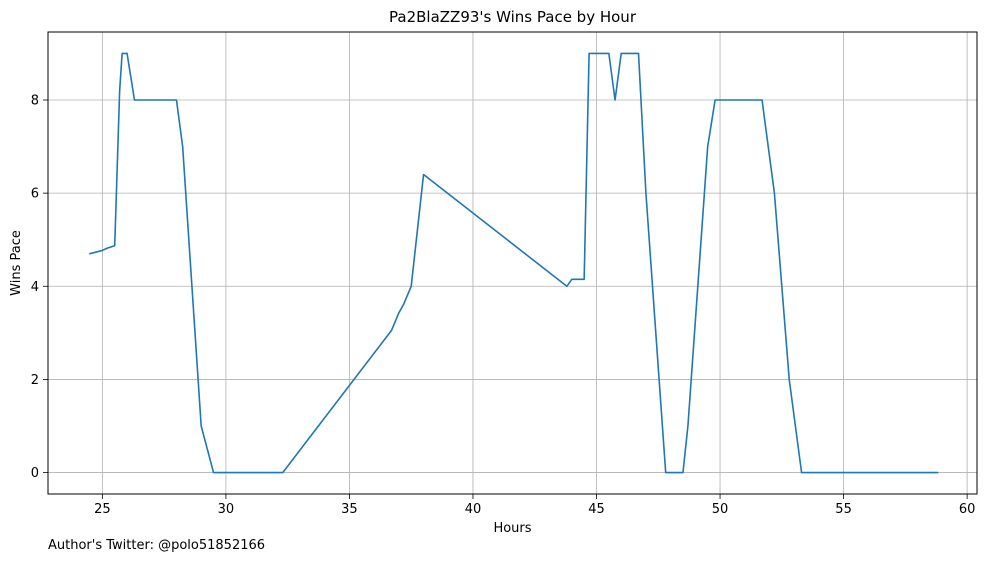 The image size is (988, 562). Describe the element at coordinates (35, 473) in the screenshot. I see `y-tick-label: 0` at that location.